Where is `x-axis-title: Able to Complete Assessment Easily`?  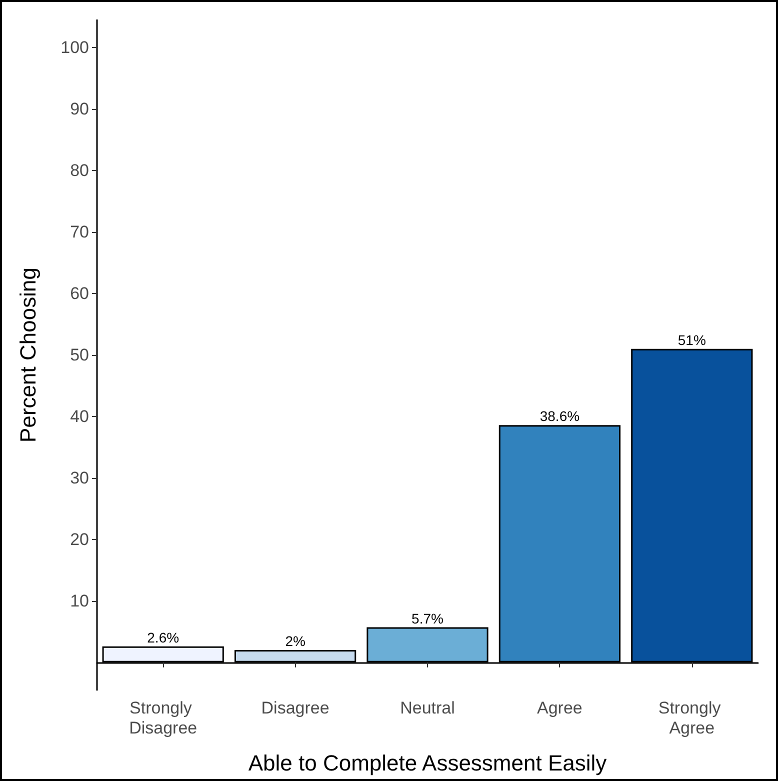 x-axis-title: Able to Complete Assessment Easily is located at coordinates (427, 763).